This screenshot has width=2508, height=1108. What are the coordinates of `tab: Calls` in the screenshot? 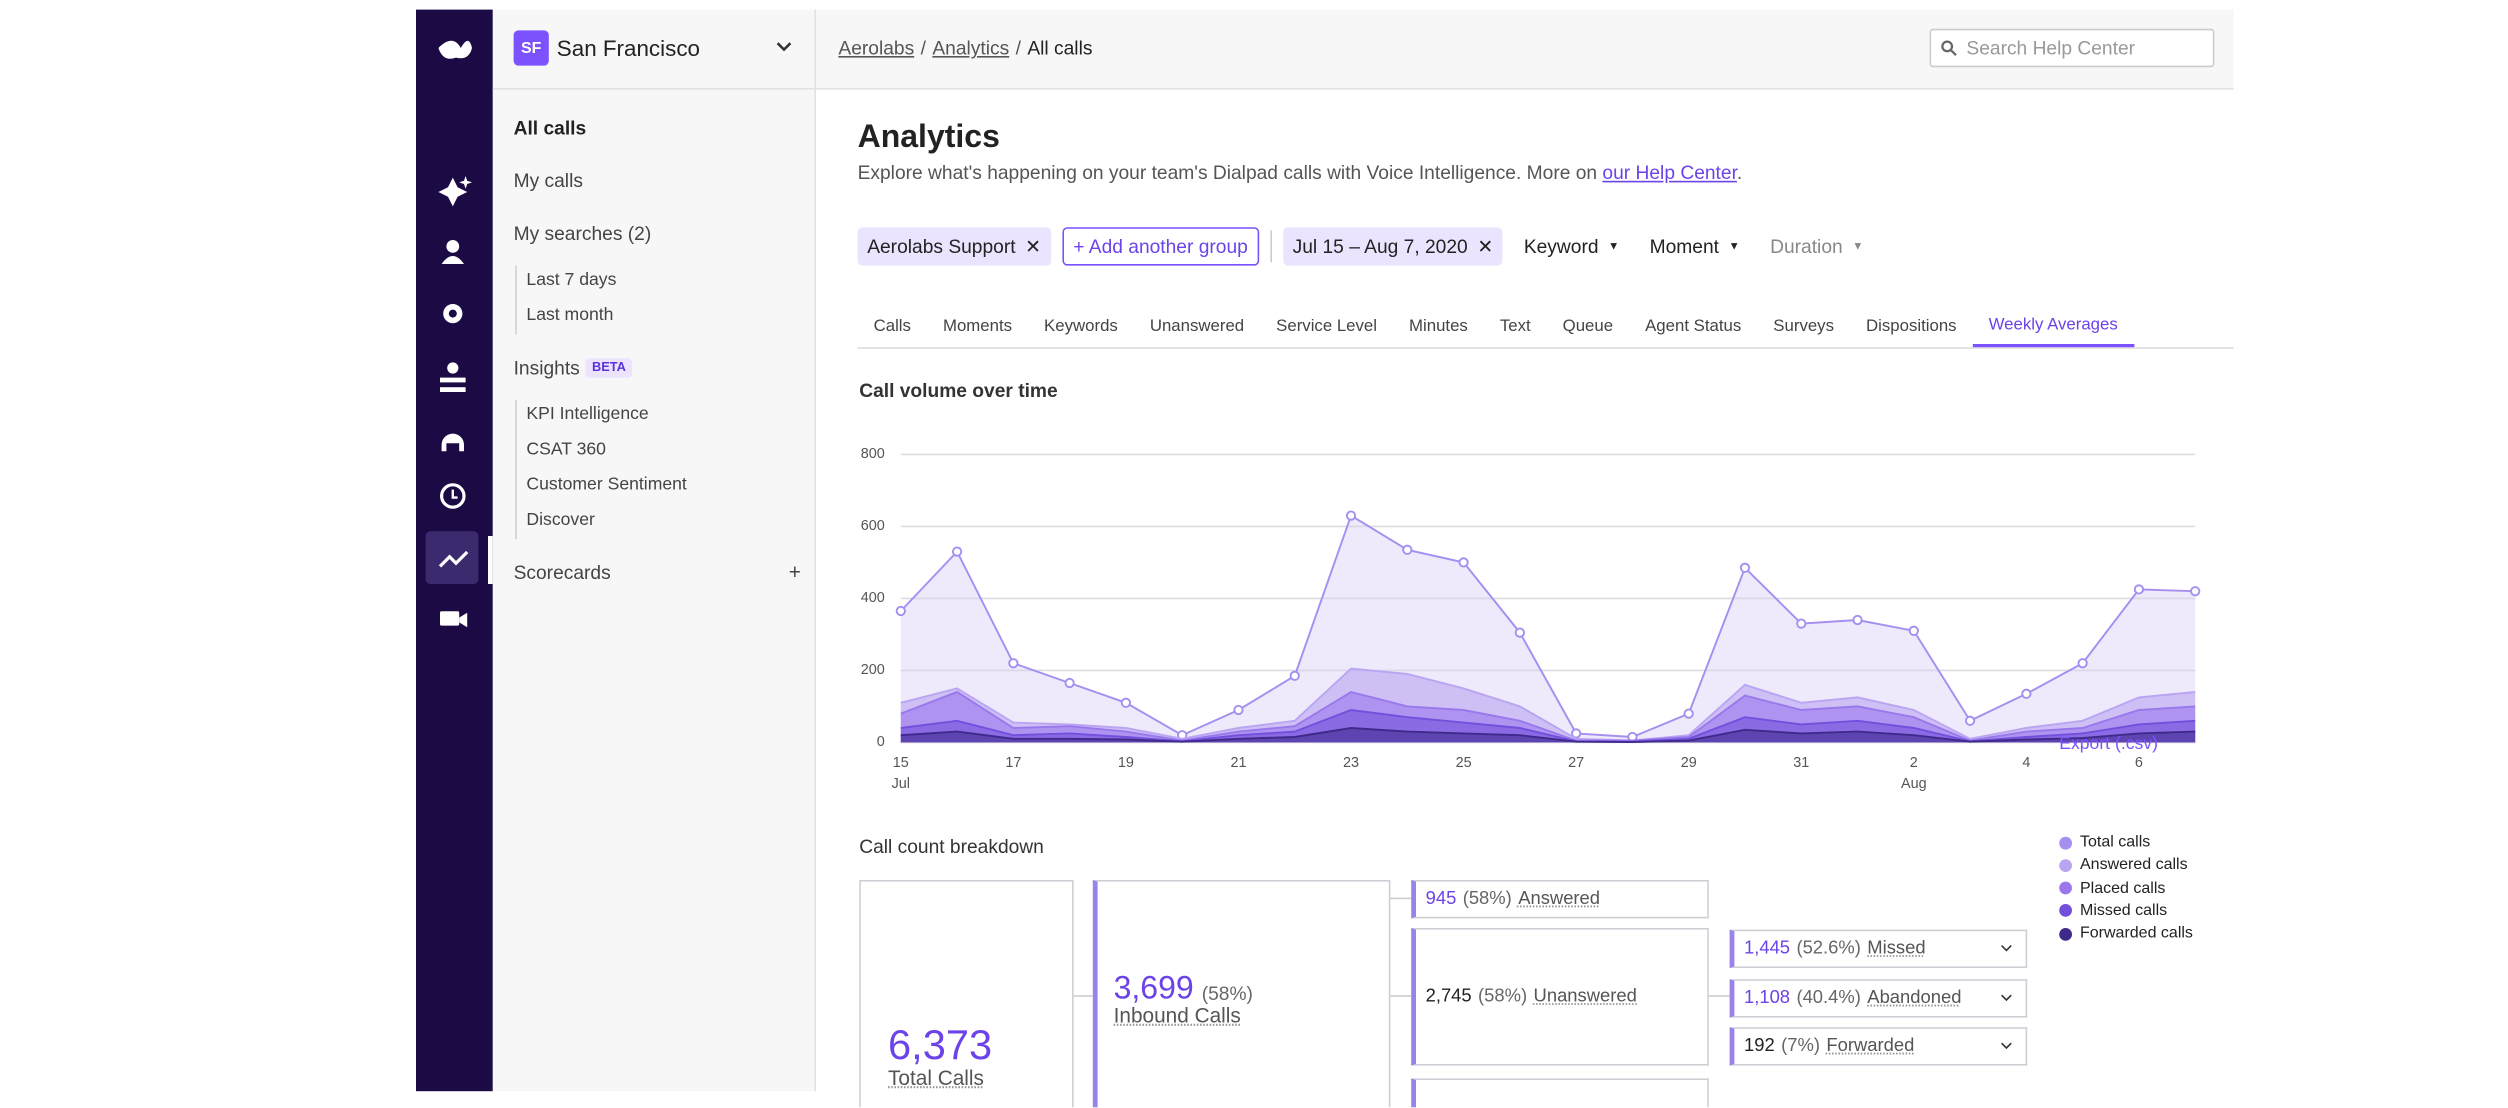 It's located at (892, 326).